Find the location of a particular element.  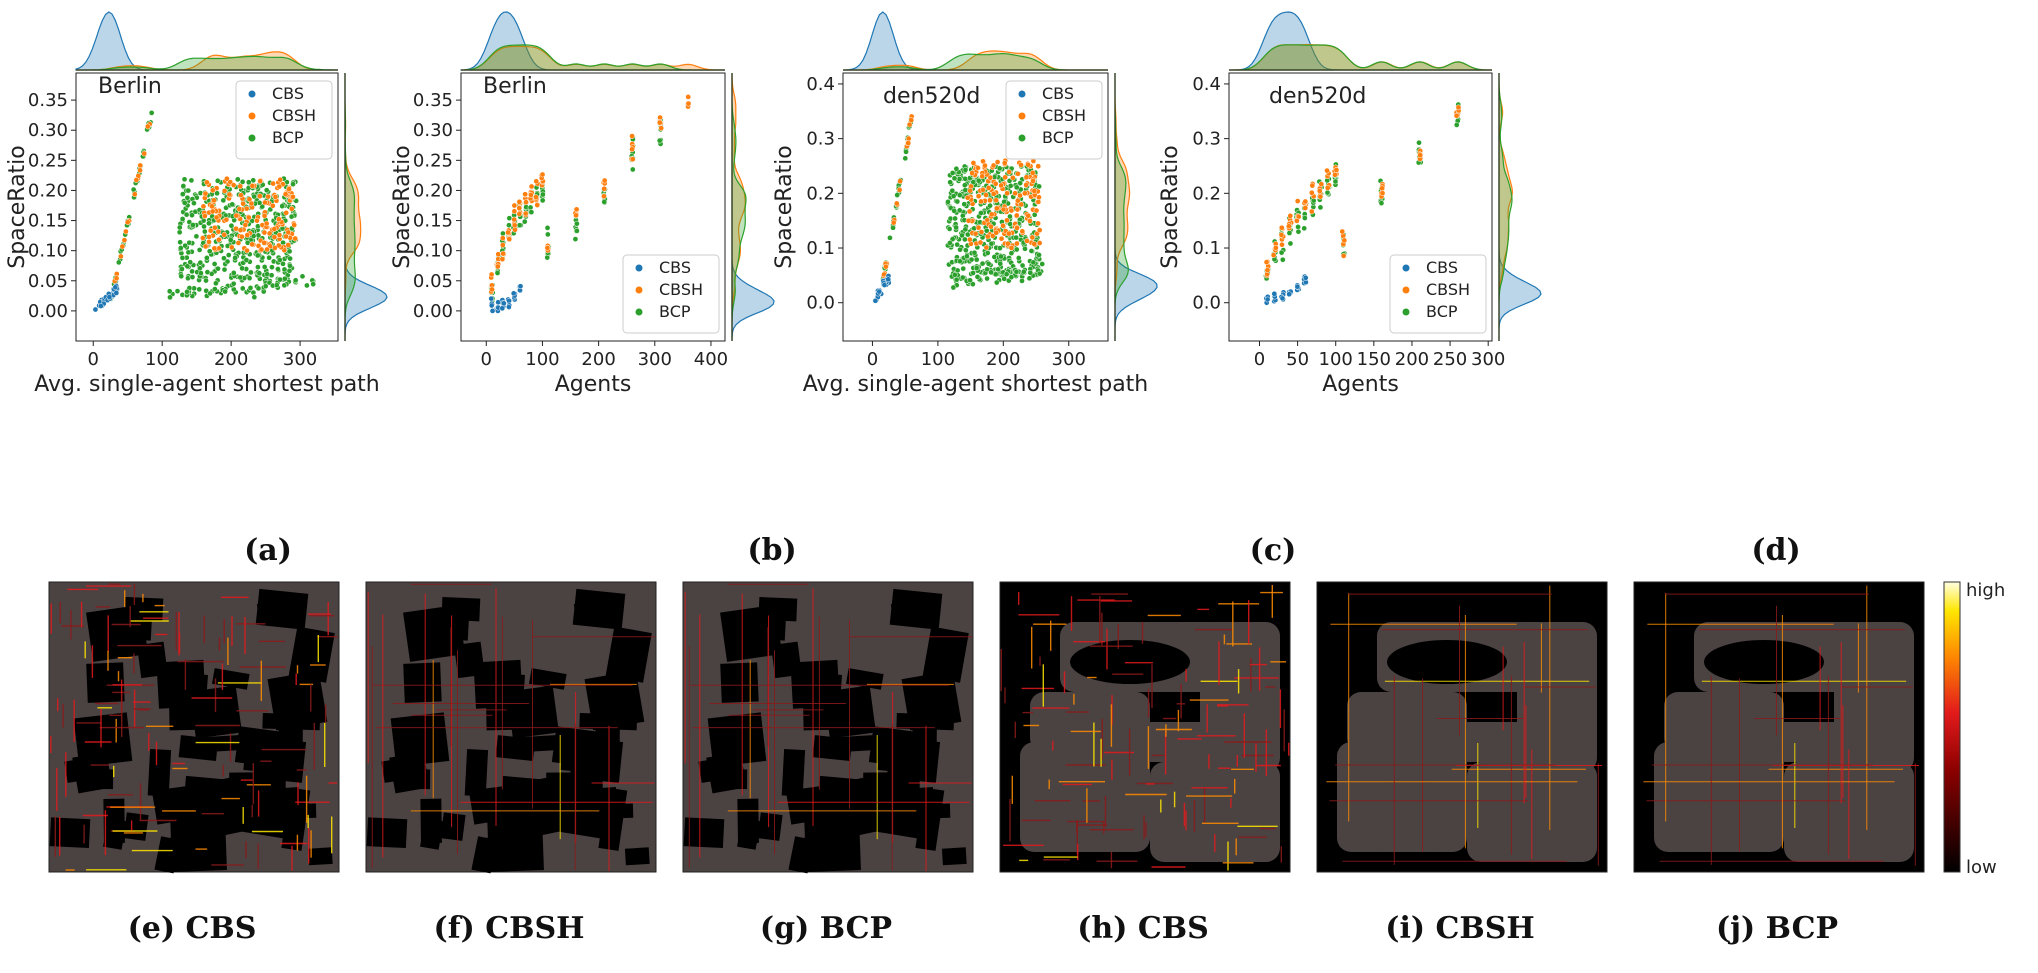

y-tick-label: 0.4 is located at coordinates (1206, 84).